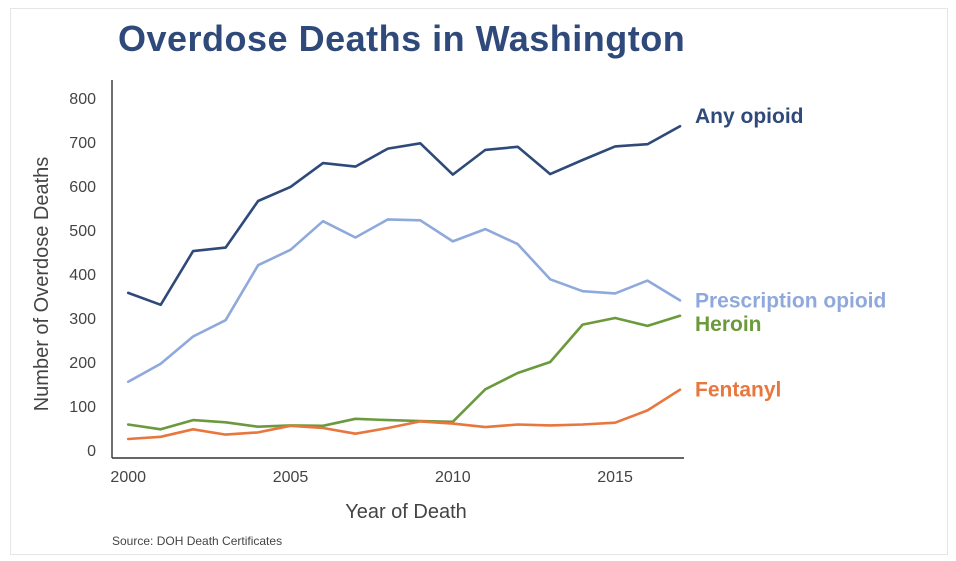 The image size is (956, 561). Describe the element at coordinates (197, 541) in the screenshot. I see `source-note: Source: DOH Death Certificates` at that location.